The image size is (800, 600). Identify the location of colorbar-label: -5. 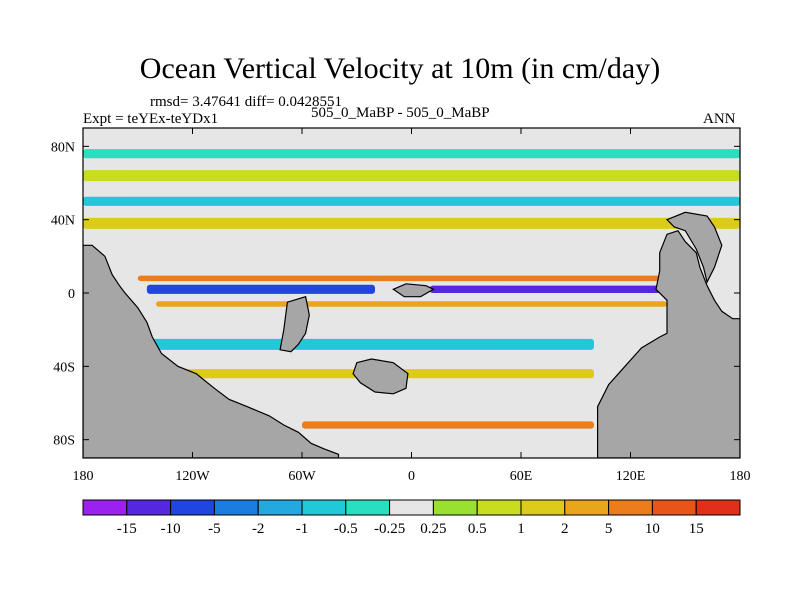
(214, 529).